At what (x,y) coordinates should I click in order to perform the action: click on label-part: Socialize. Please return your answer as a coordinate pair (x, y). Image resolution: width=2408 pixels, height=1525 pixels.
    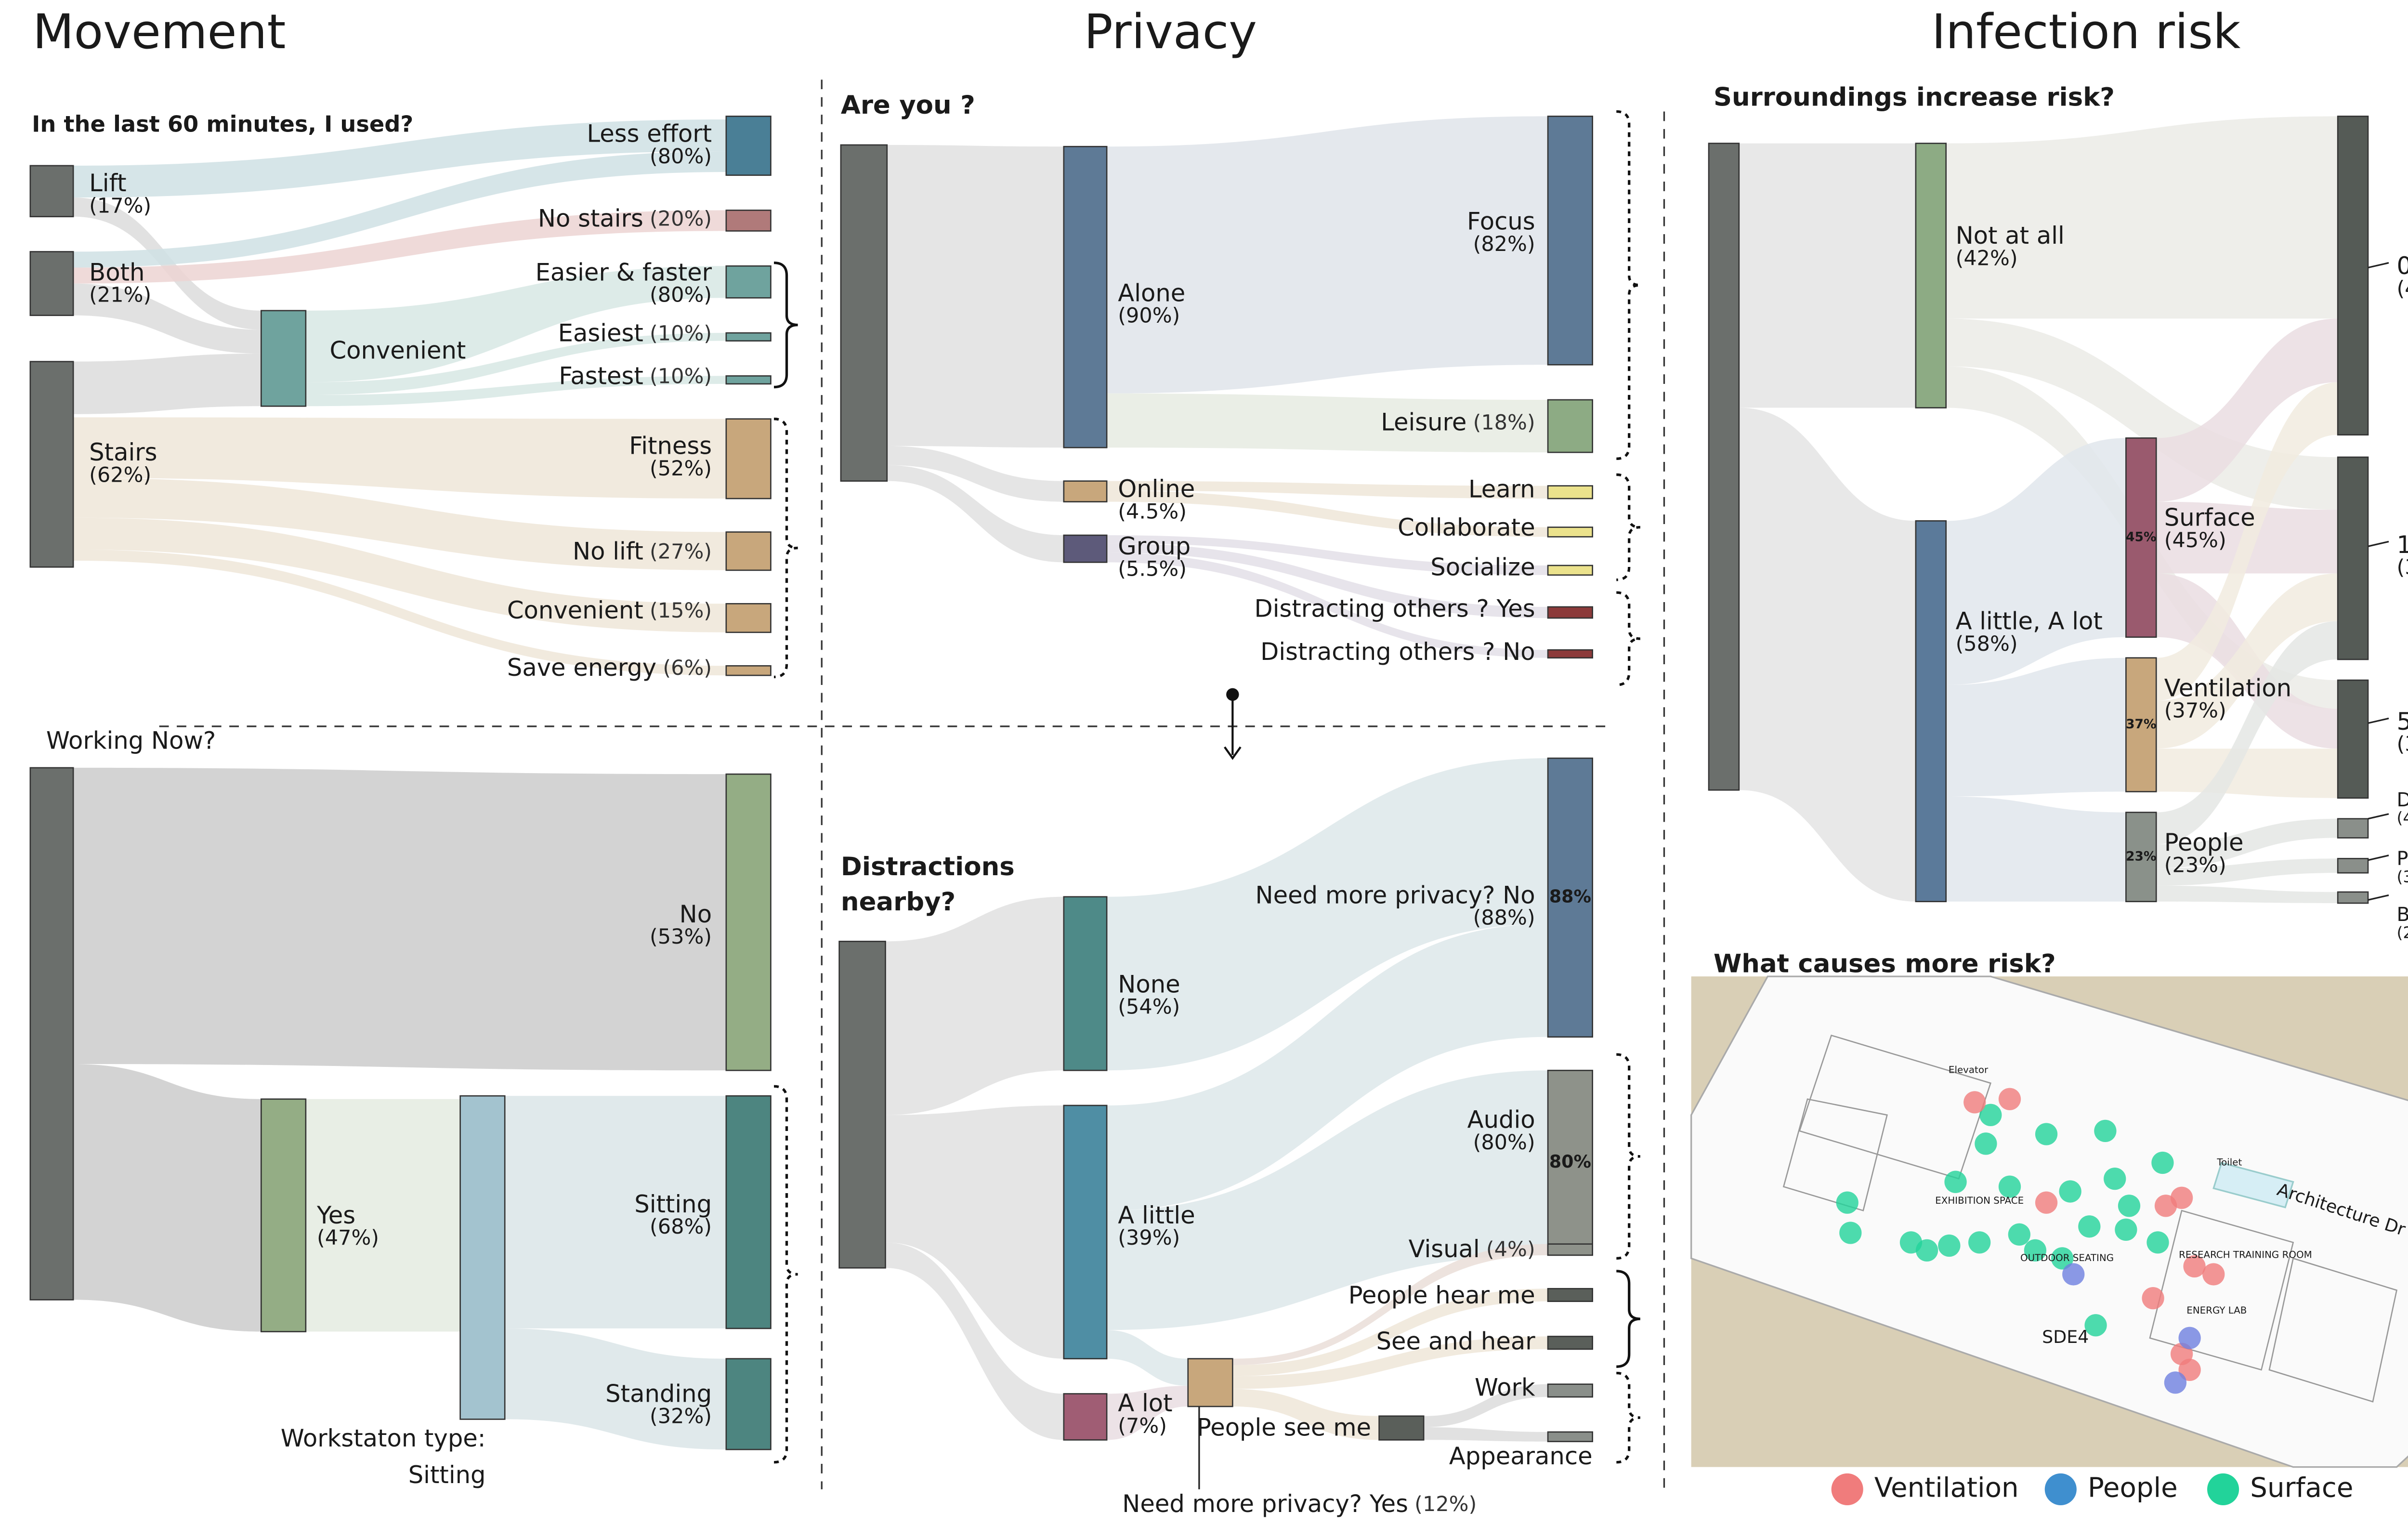
    Looking at the image, I should click on (1482, 567).